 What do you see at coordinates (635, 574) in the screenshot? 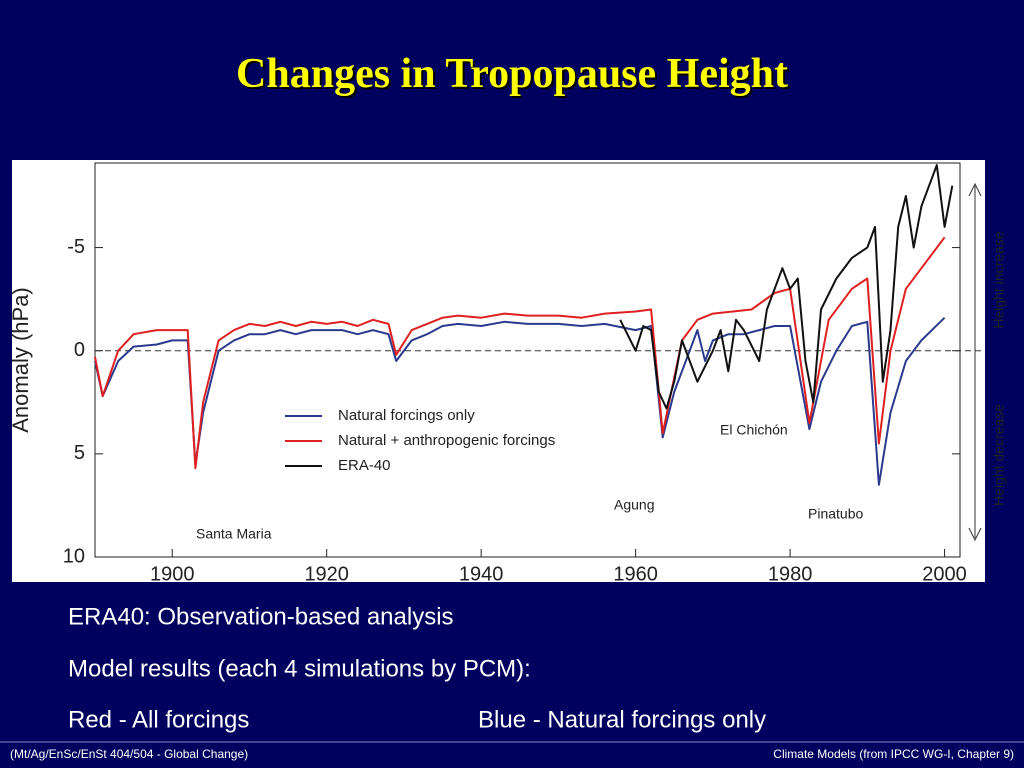
I see `x-tick-label: 1960` at bounding box center [635, 574].